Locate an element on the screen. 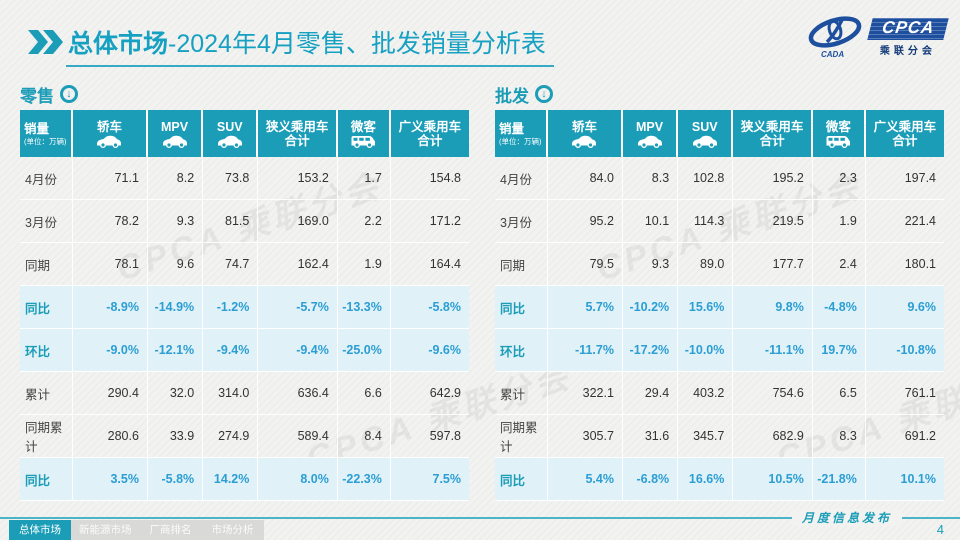 This screenshot has height=540, width=960. value-cell: 29.4 is located at coordinates (651, 393).